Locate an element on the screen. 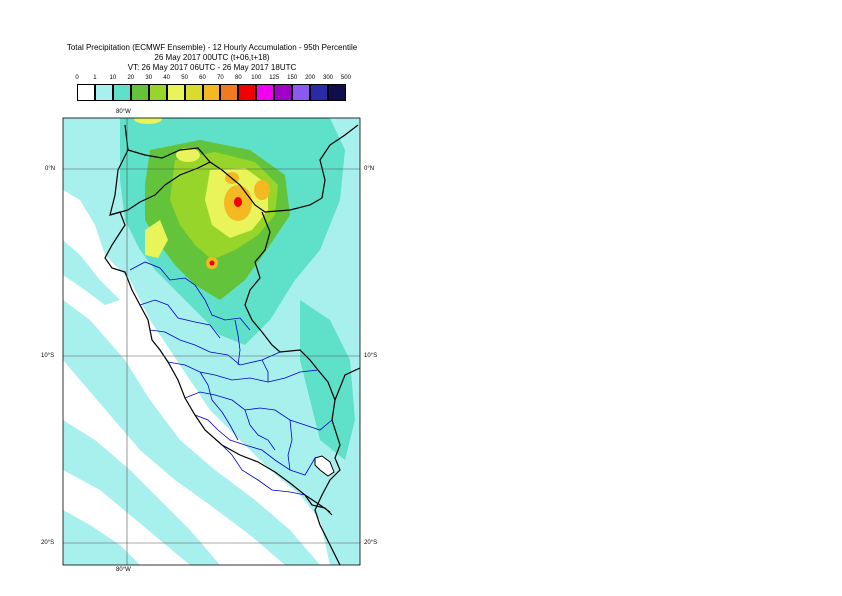 Image resolution: width=842 pixels, height=596 pixels. title-line-2: 26 May 2017 00UTC (t+06,t+18) is located at coordinates (212, 57).